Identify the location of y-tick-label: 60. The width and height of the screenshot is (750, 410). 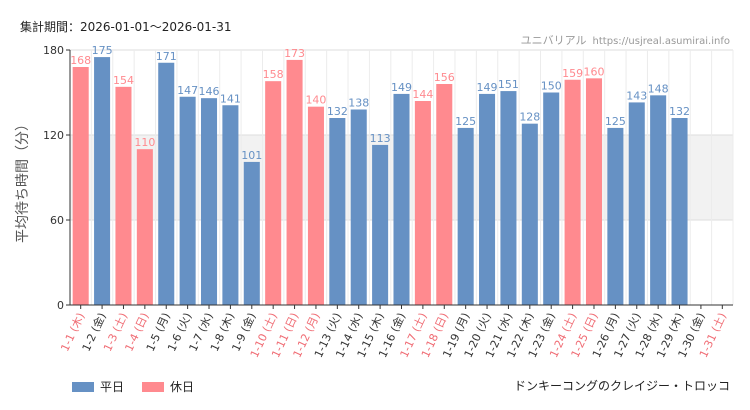
(57, 220).